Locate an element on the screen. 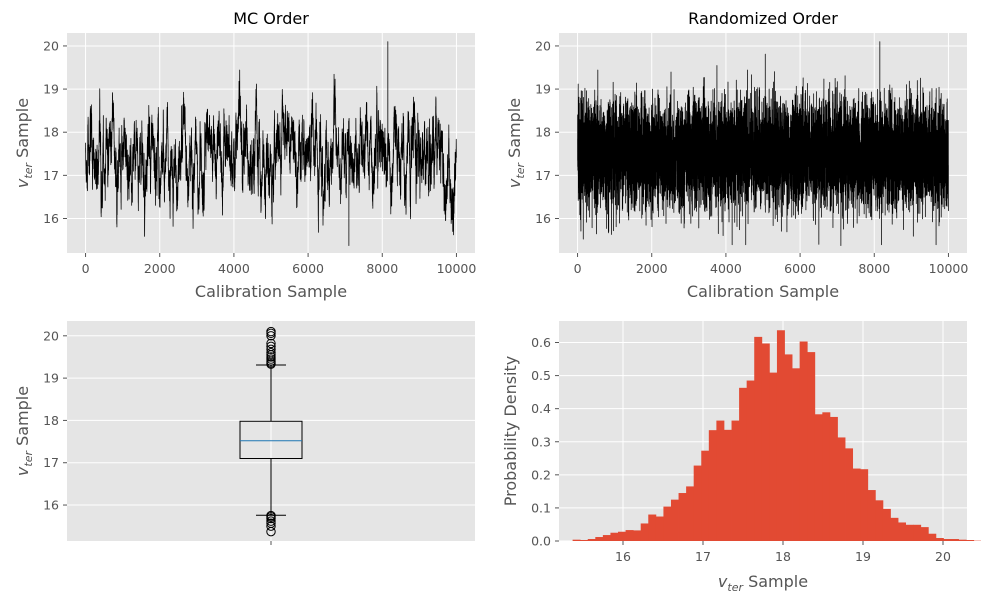 The height and width of the screenshot is (603, 981). iqr-box is located at coordinates (271, 439).